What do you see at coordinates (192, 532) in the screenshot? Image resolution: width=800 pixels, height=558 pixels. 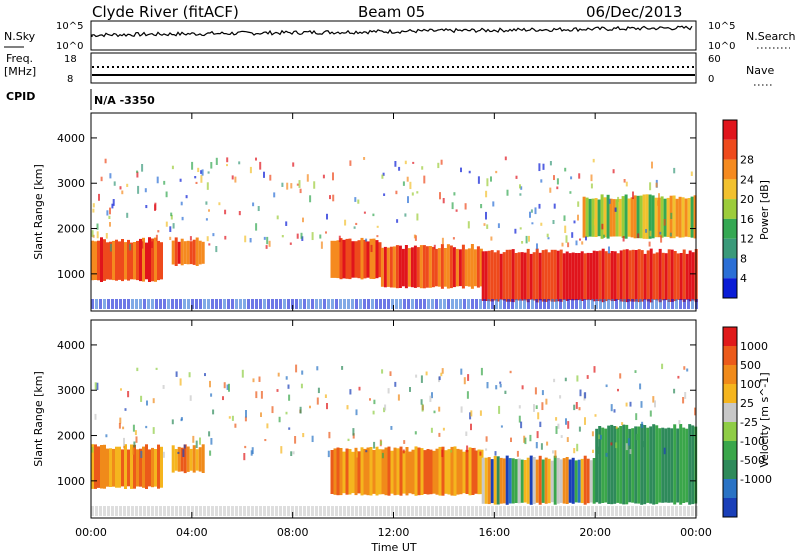 I see `x-tick-label: 04:00` at bounding box center [192, 532].